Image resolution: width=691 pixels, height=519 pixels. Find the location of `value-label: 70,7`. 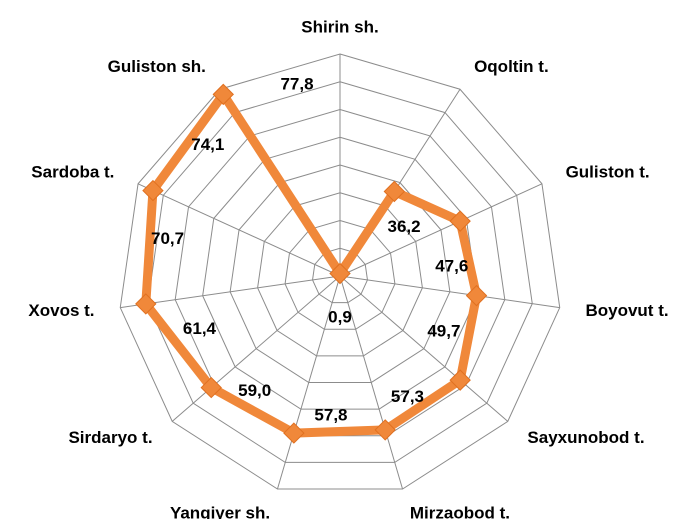

value-label: 70,7 is located at coordinates (167, 238).